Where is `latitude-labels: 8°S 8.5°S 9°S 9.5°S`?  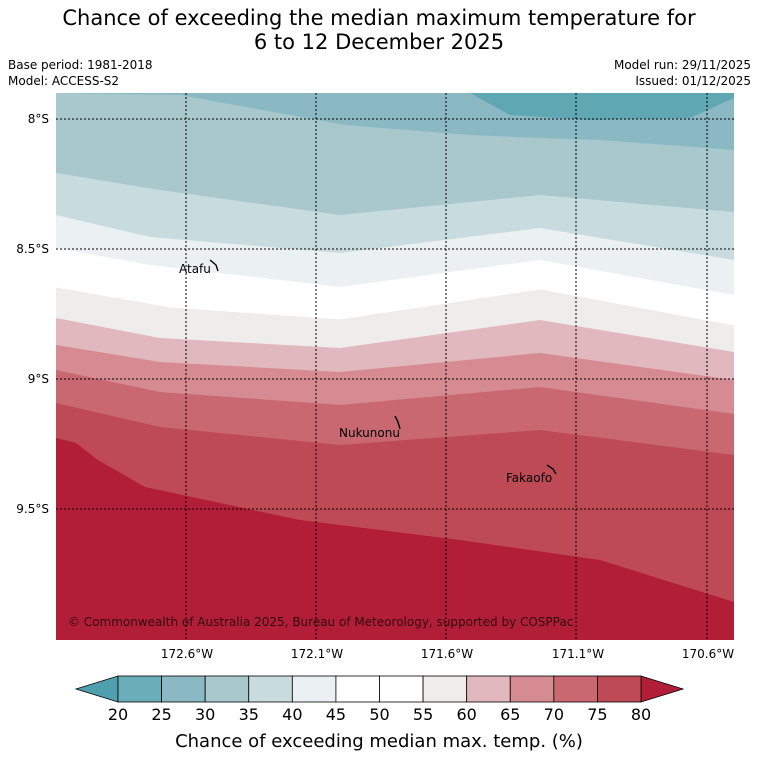 latitude-labels: 8°S 8.5°S 9°S 9.5°S is located at coordinates (32, 314).